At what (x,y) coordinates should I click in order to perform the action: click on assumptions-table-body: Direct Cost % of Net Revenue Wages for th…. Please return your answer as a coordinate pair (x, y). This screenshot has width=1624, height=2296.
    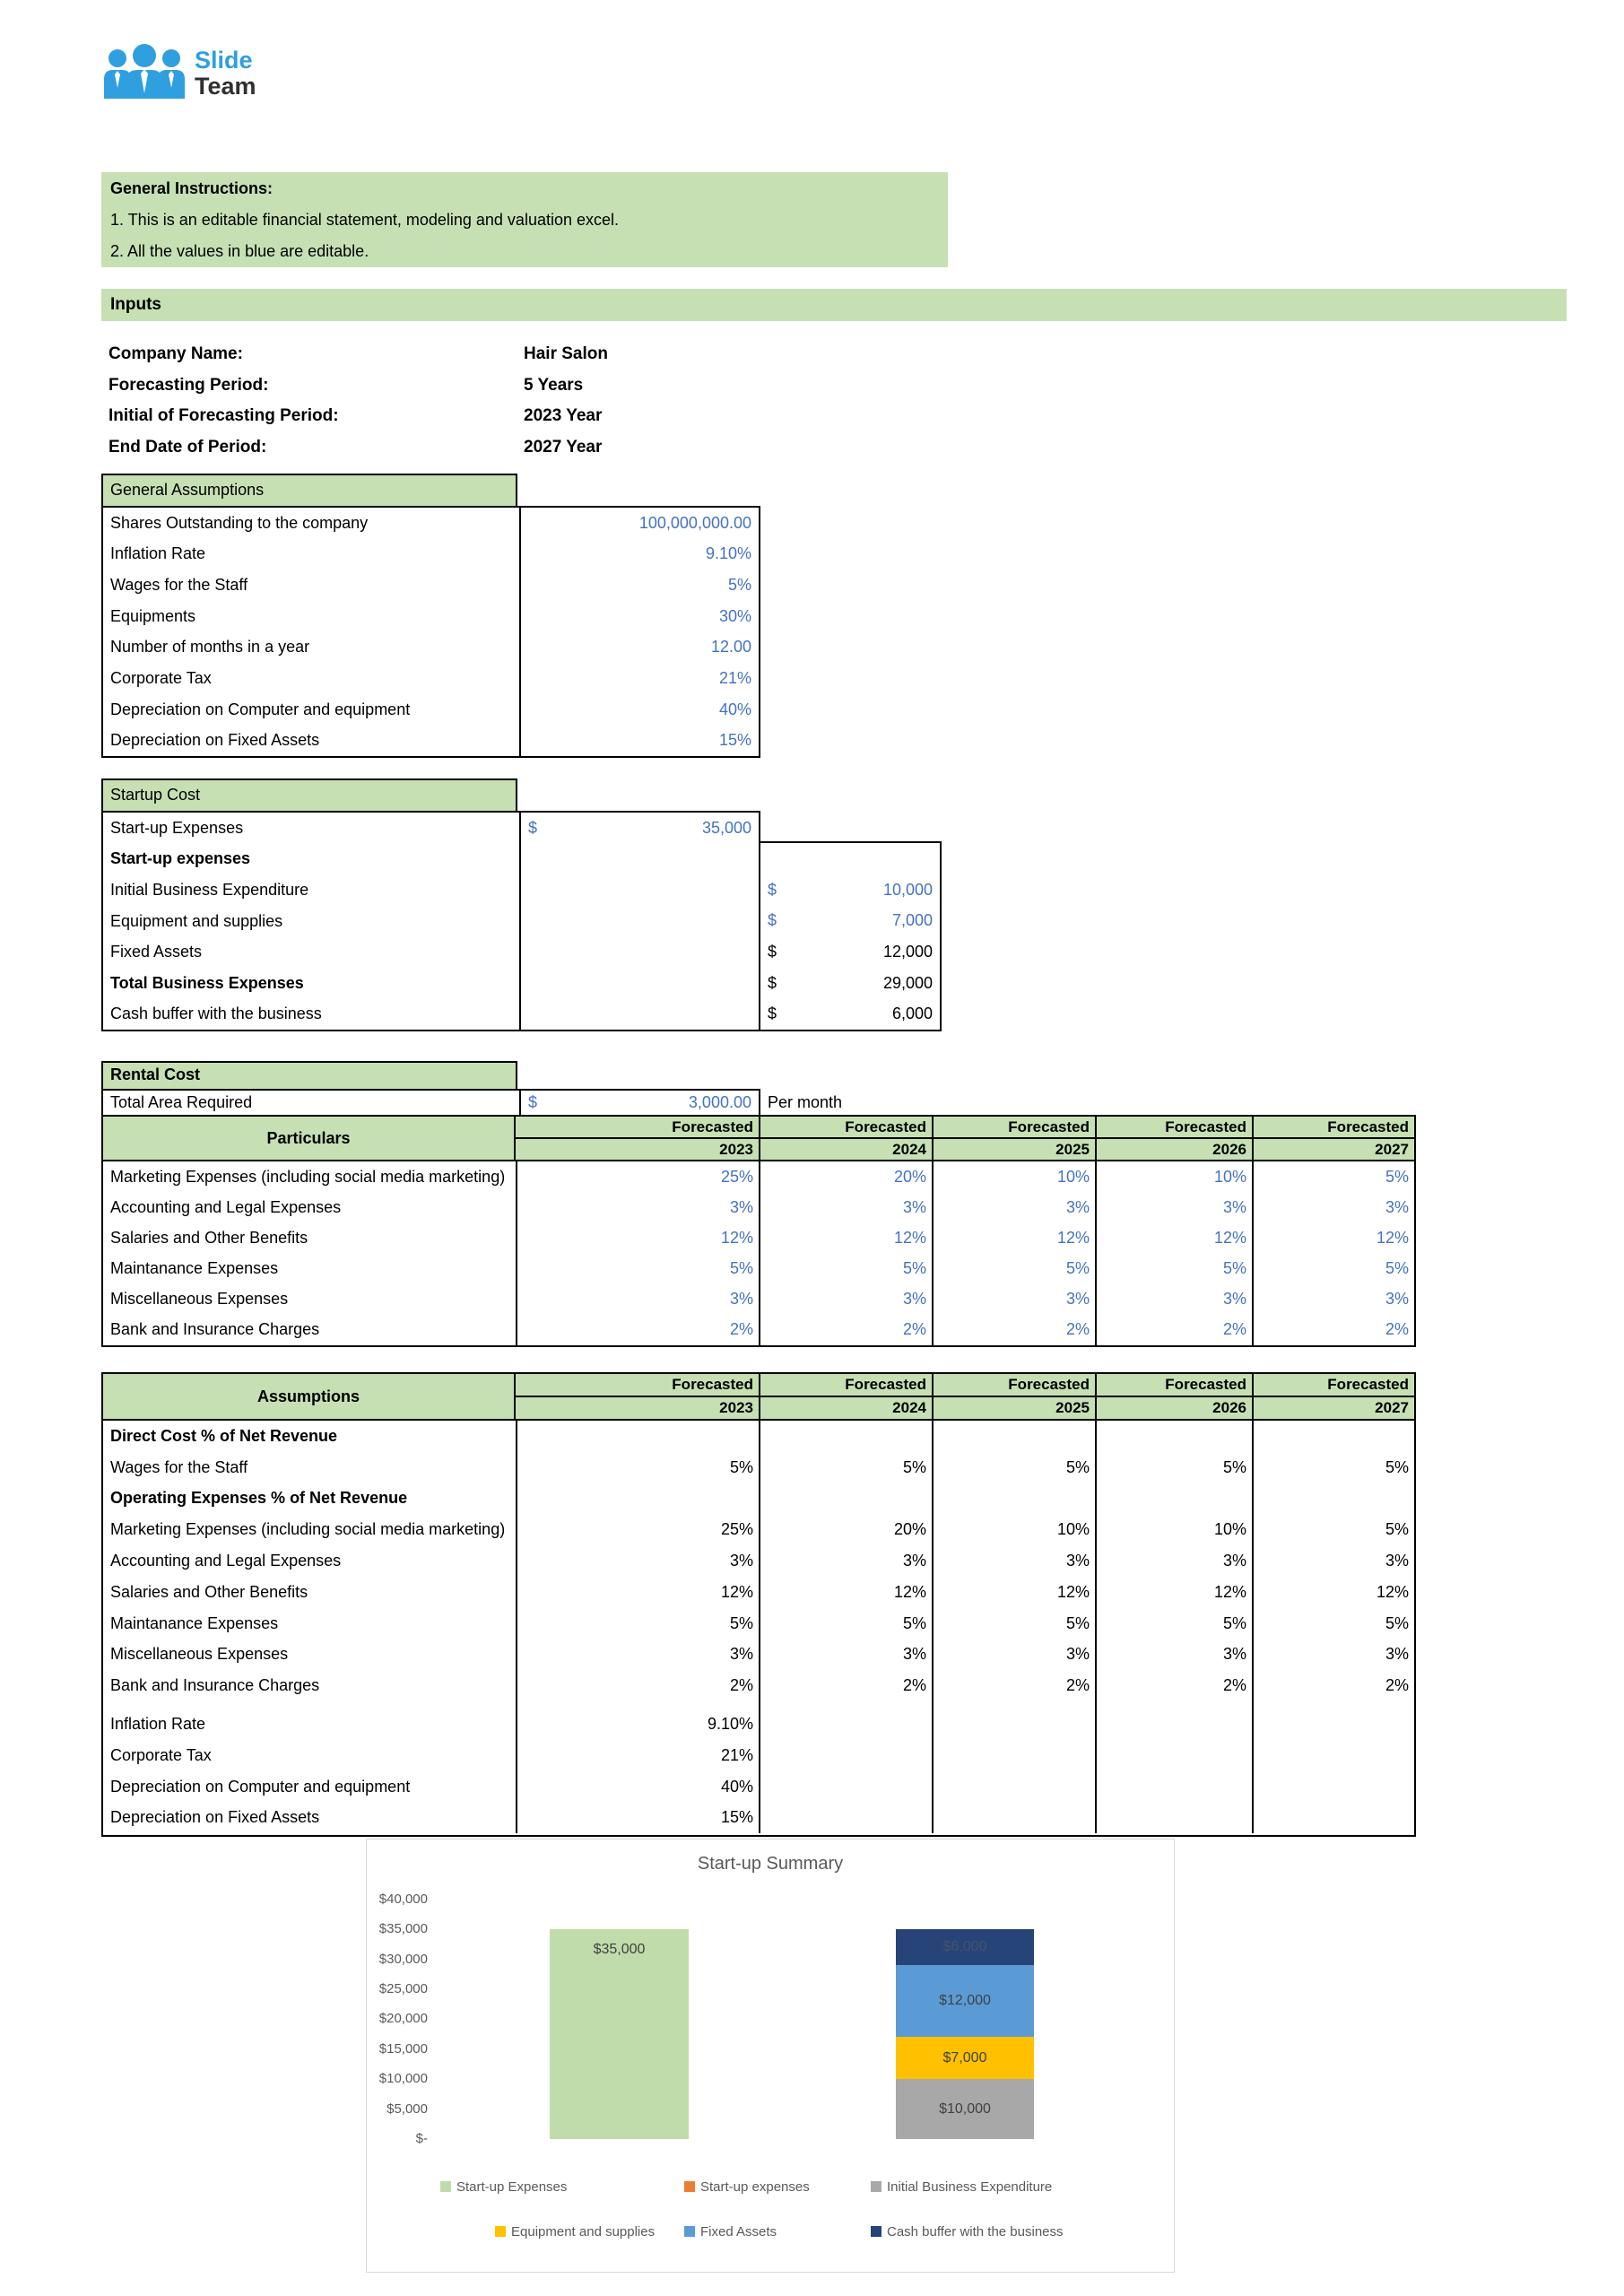
    Looking at the image, I should click on (758, 1629).